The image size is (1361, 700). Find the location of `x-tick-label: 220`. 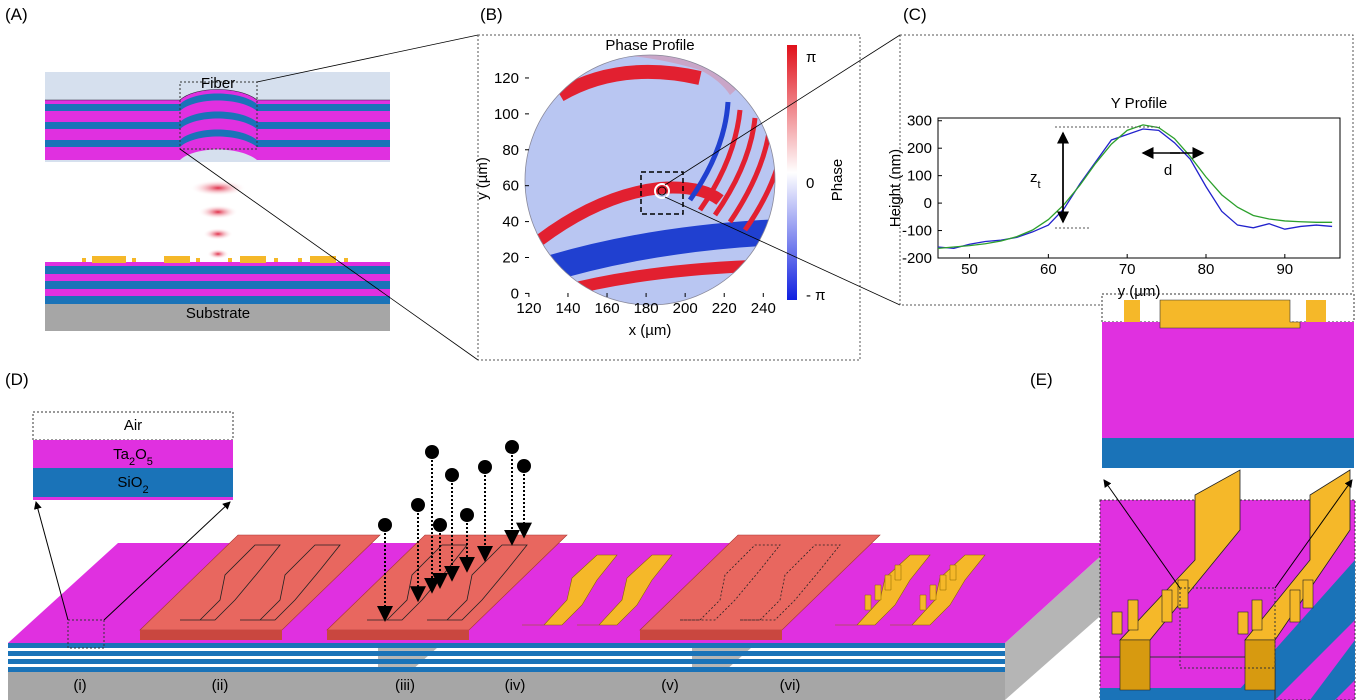

x-tick-label: 220 is located at coordinates (724, 308).